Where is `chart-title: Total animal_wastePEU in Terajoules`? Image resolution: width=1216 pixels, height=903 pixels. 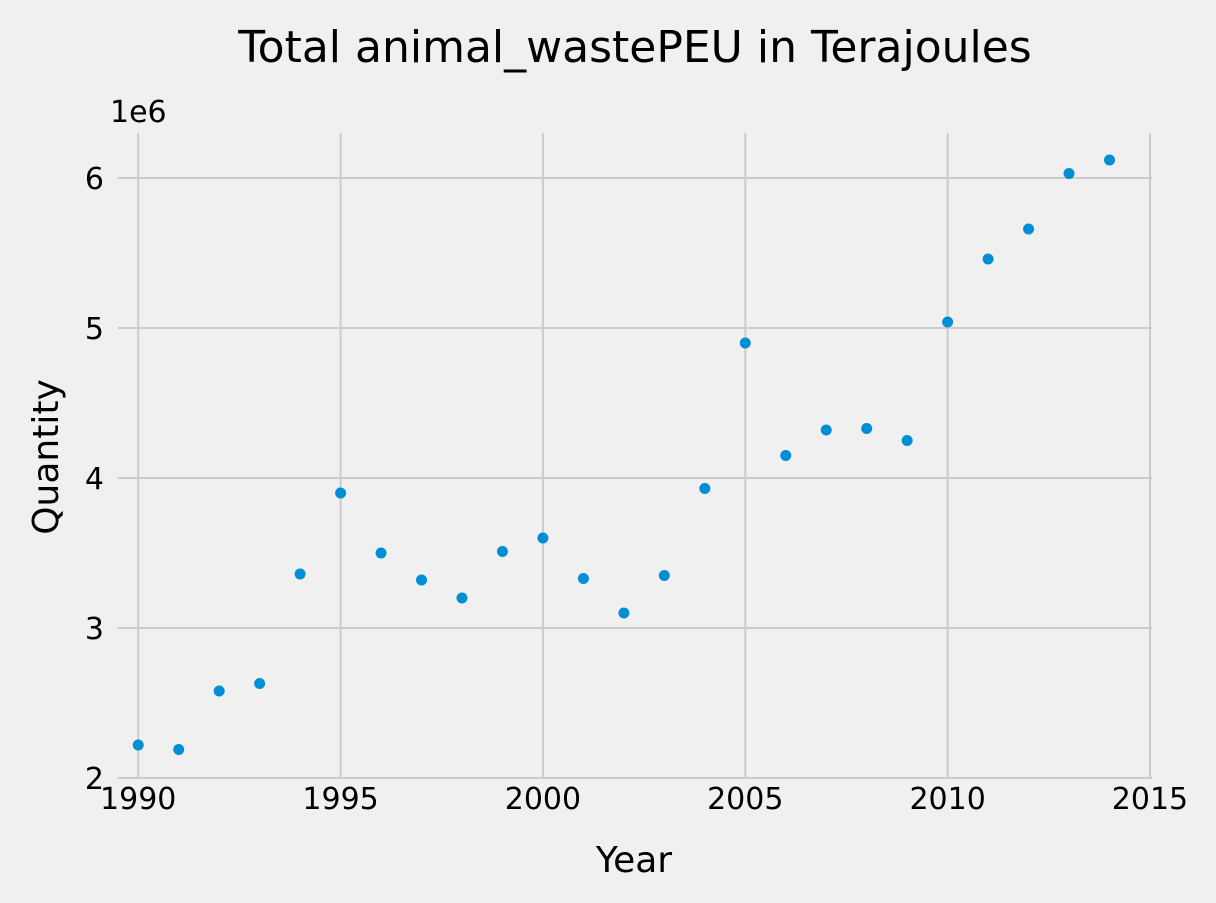 chart-title: Total animal_wastePEU in Terajoules is located at coordinates (634, 47).